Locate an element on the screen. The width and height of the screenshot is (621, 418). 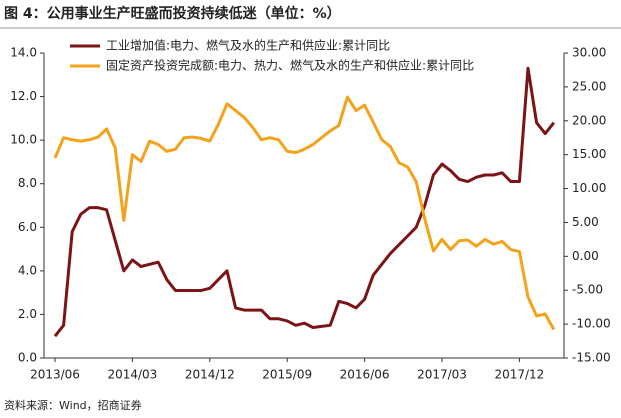
x-tick-label: 2013/06 is located at coordinates (55, 375).